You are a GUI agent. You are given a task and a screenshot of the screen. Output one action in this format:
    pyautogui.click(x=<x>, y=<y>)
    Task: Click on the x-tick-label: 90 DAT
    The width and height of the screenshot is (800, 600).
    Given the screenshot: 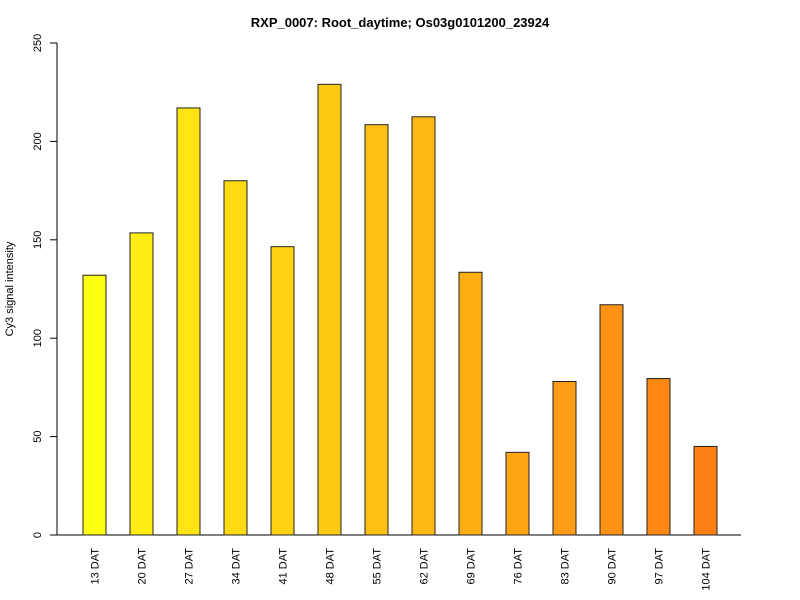 What is the action you would take?
    pyautogui.click(x=613, y=566)
    